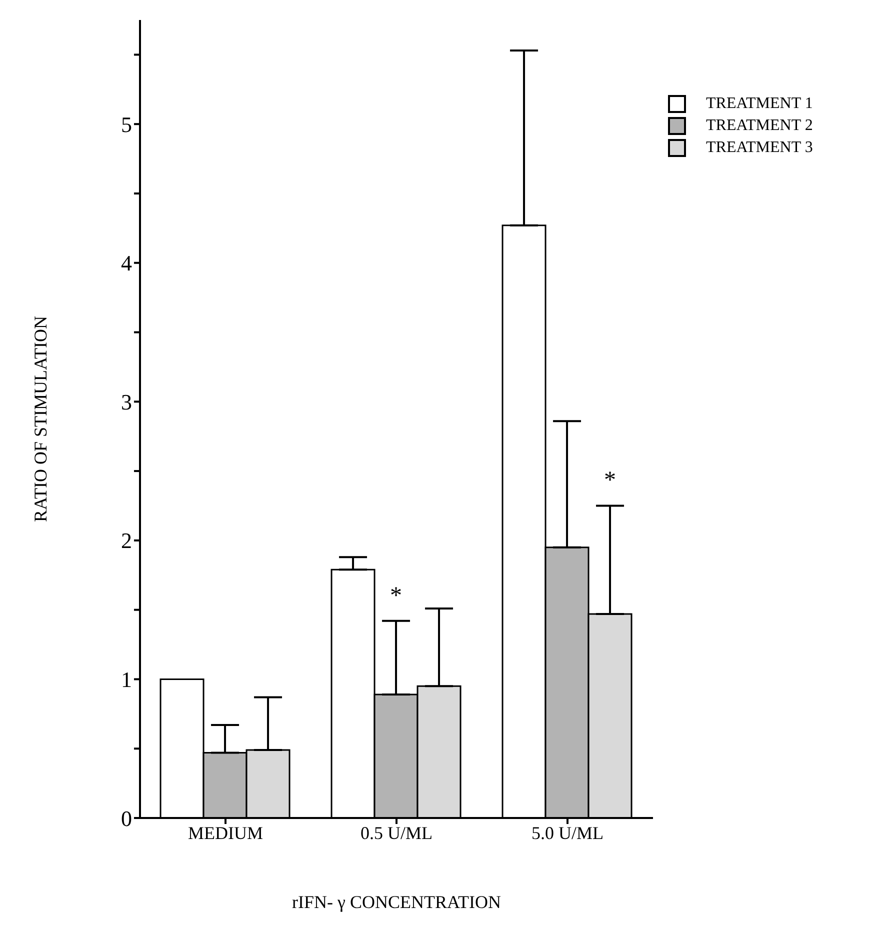 Image resolution: width=881 pixels, height=952 pixels. Describe the element at coordinates (759, 126) in the screenshot. I see `legend-label: TREATMENT 2` at that location.